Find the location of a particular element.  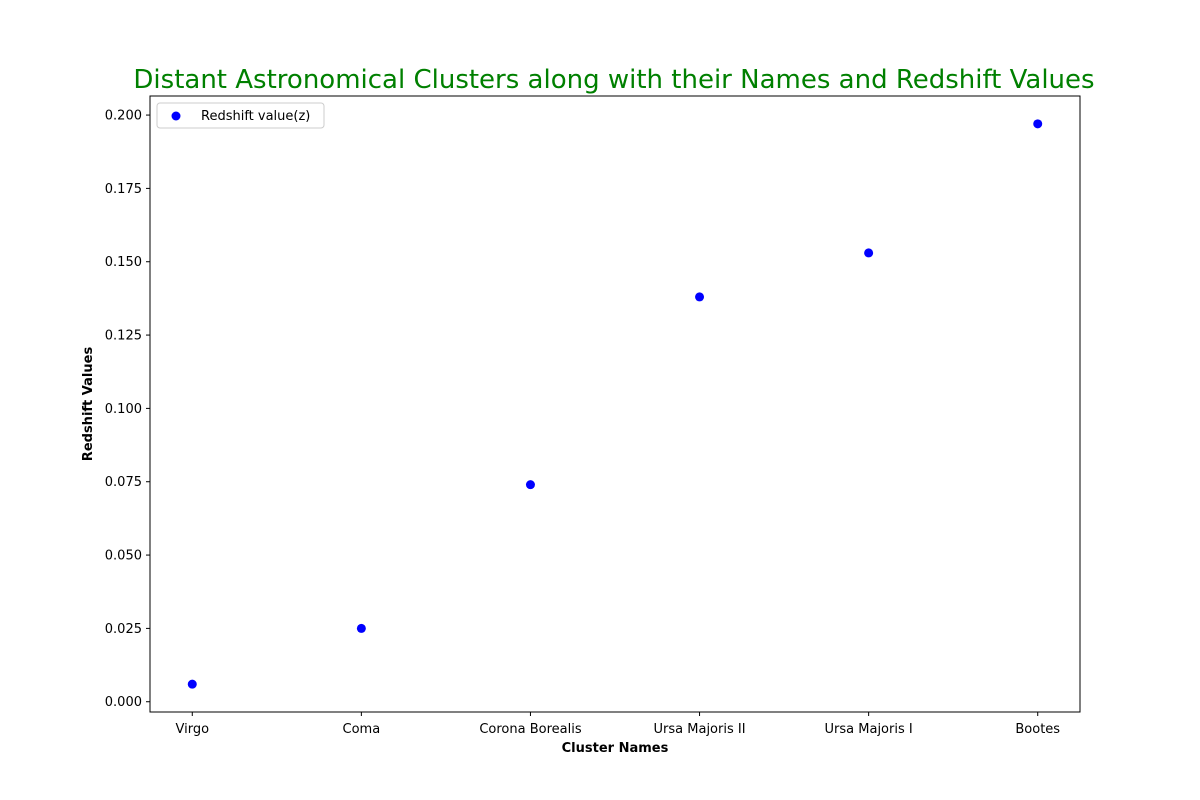

legend-box is located at coordinates (240, 115).